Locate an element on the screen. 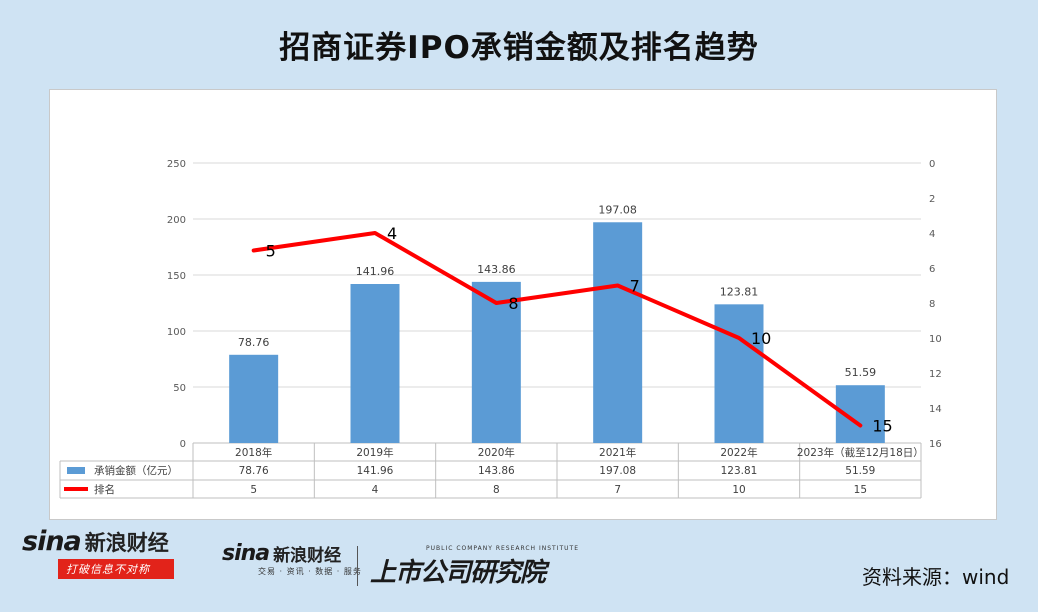 The image size is (1038, 612). institute-english-name: PUBLIC COMPANY RESEARCH INSTITUTE is located at coordinates (502, 548).